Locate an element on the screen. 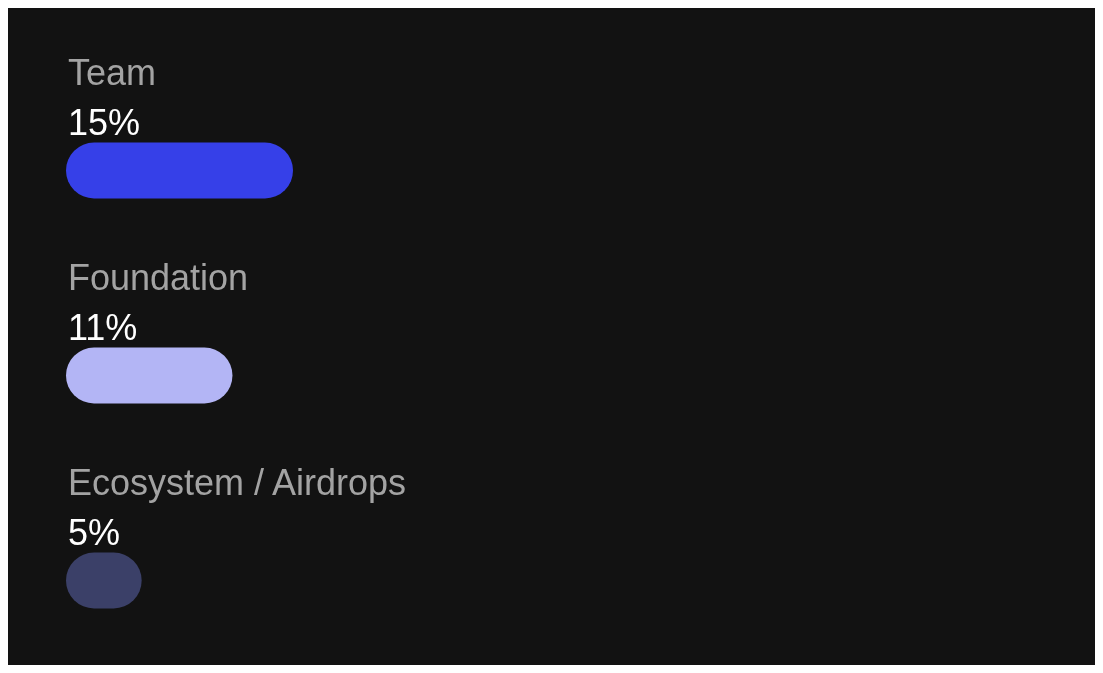 The width and height of the screenshot is (1103, 673). data-label: 15% is located at coordinates (104, 122).